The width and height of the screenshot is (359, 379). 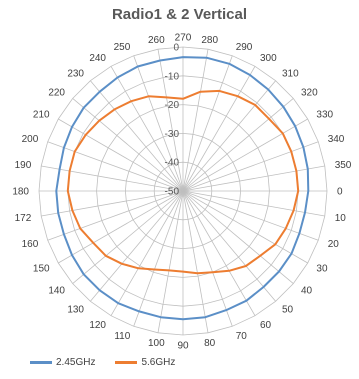 I want to click on legend-label-series-1: 2.45GHz, so click(x=76, y=362).